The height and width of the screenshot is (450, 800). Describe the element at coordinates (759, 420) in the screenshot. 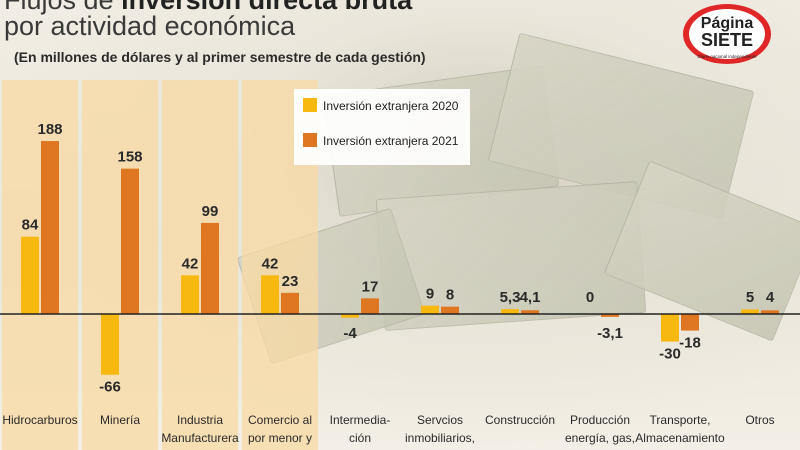

I see `category-label: Otros` at that location.